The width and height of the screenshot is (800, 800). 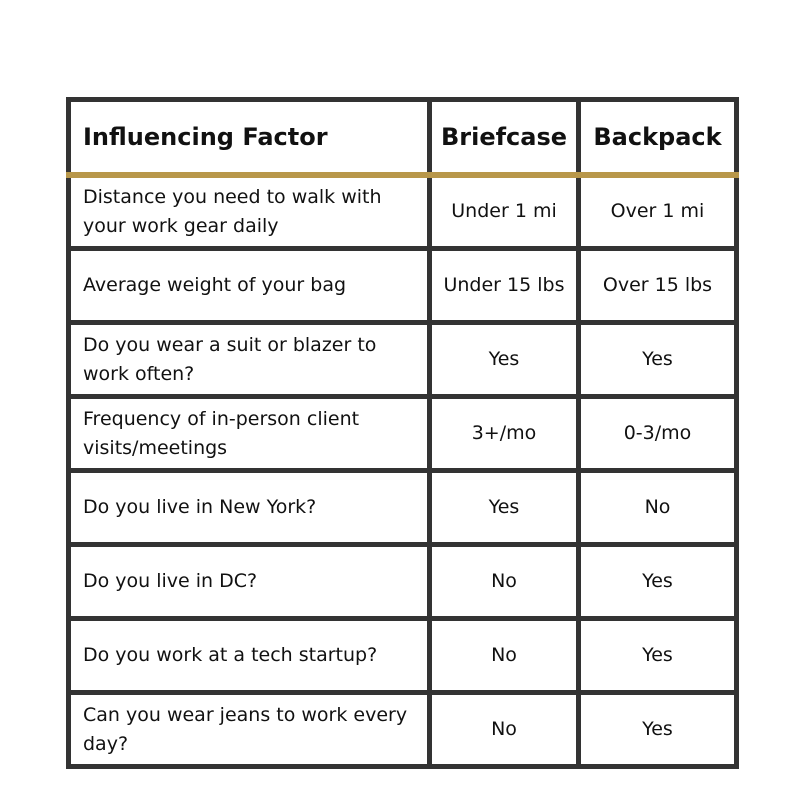 I want to click on factor-cell: Do you work at a tech startup?, so click(x=249, y=655).